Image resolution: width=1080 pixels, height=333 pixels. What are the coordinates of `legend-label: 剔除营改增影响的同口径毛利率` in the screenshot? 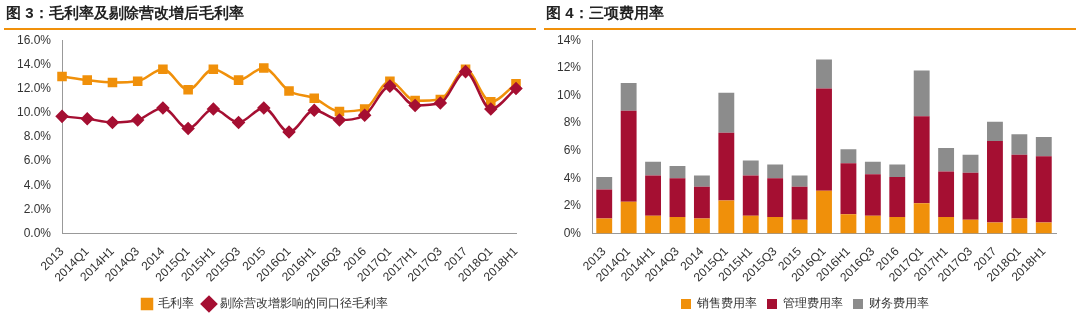 It's located at (304, 303).